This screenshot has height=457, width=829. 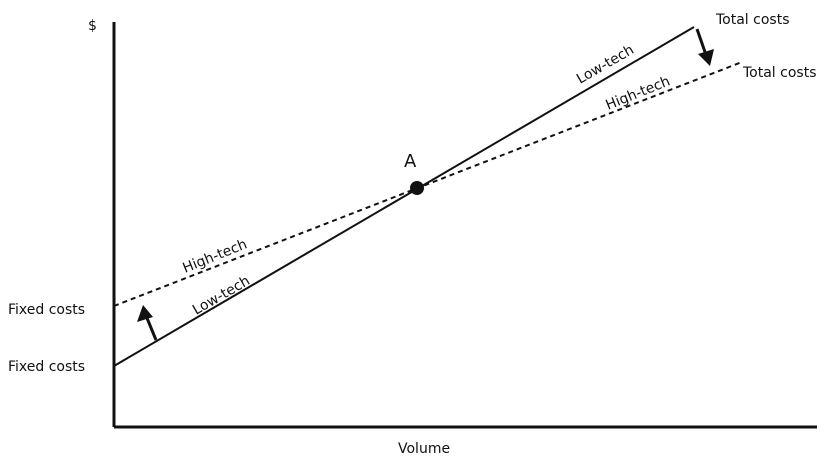 I want to click on x-axis-label: Volume, so click(x=424, y=449).